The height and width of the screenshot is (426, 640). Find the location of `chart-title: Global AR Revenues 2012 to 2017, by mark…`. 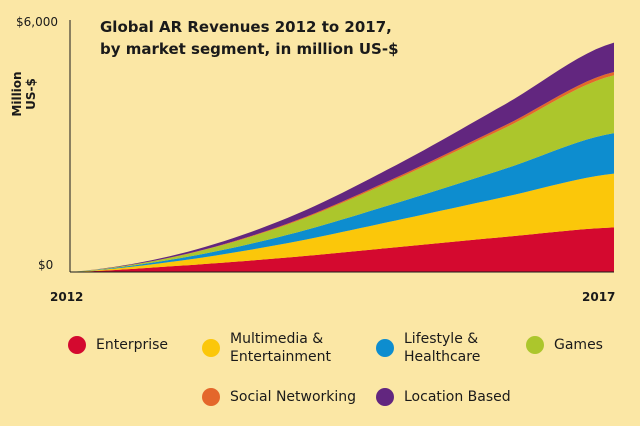

chart-title: Global AR Revenues 2012 to 2017, by mark… is located at coordinates (249, 38).